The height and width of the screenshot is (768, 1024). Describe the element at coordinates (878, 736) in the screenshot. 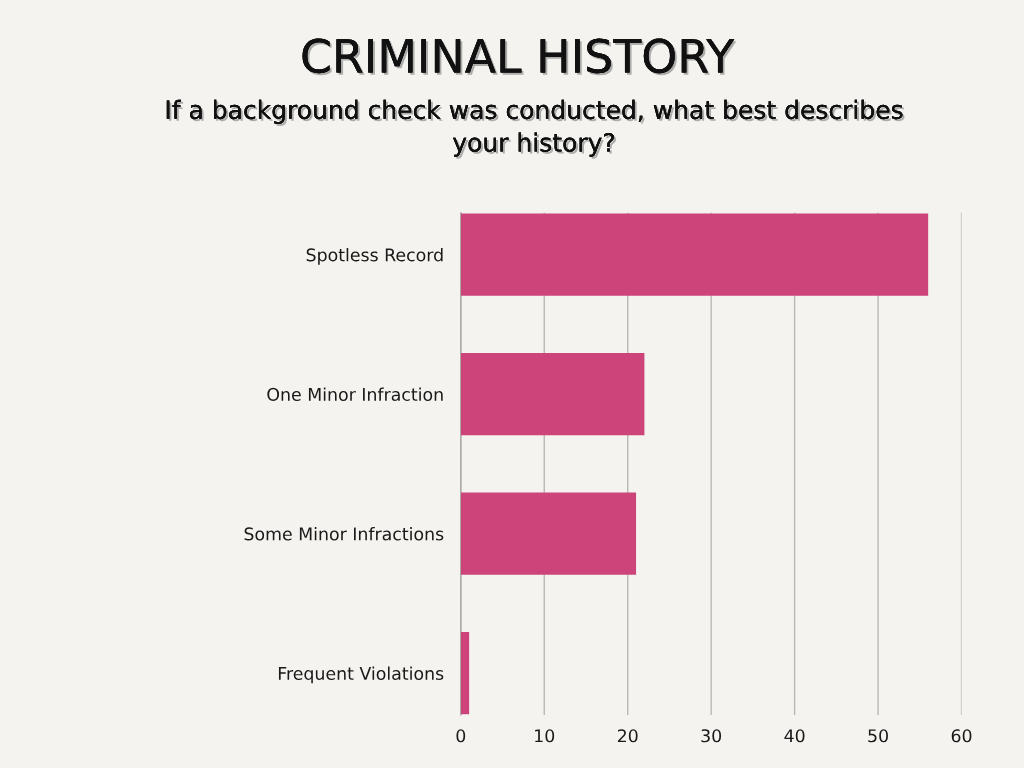

I see `x-tick-label: 50` at that location.